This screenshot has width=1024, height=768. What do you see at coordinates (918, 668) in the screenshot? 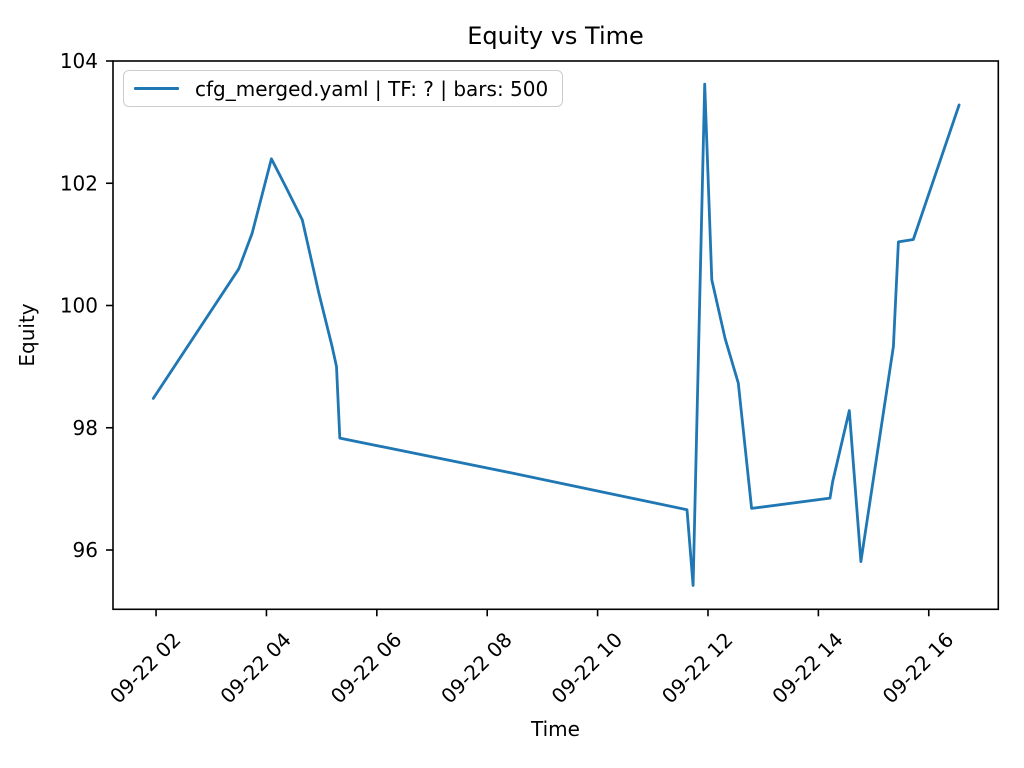
I see `x-tick-label: 09-22 16` at bounding box center [918, 668].